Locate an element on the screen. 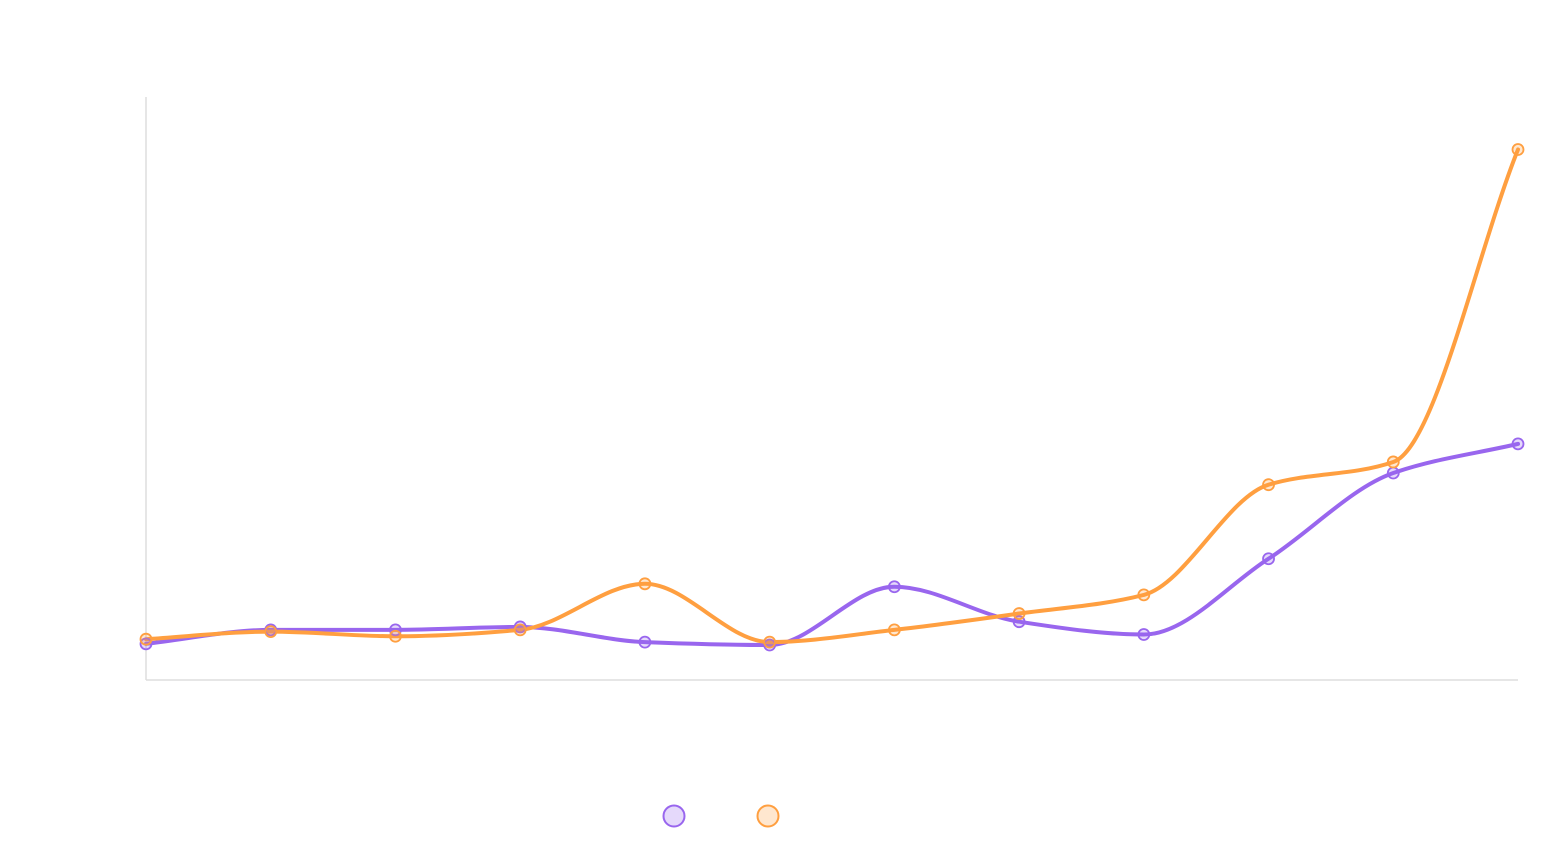 The width and height of the screenshot is (1564, 850). legend is located at coordinates (721, 816).